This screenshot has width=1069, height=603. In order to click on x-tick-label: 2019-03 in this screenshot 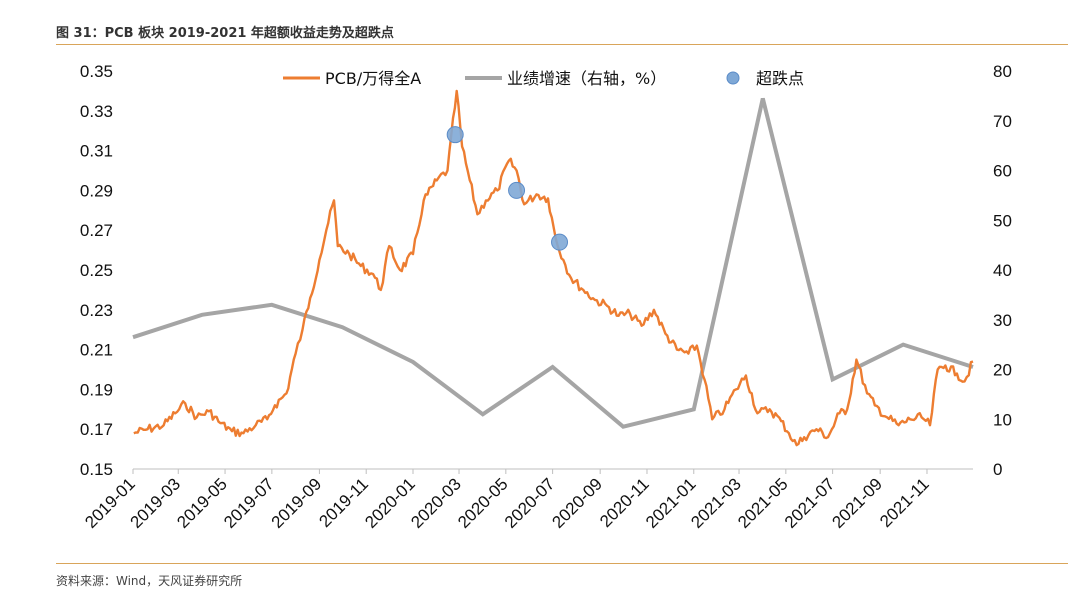, I will do `click(156, 503)`.